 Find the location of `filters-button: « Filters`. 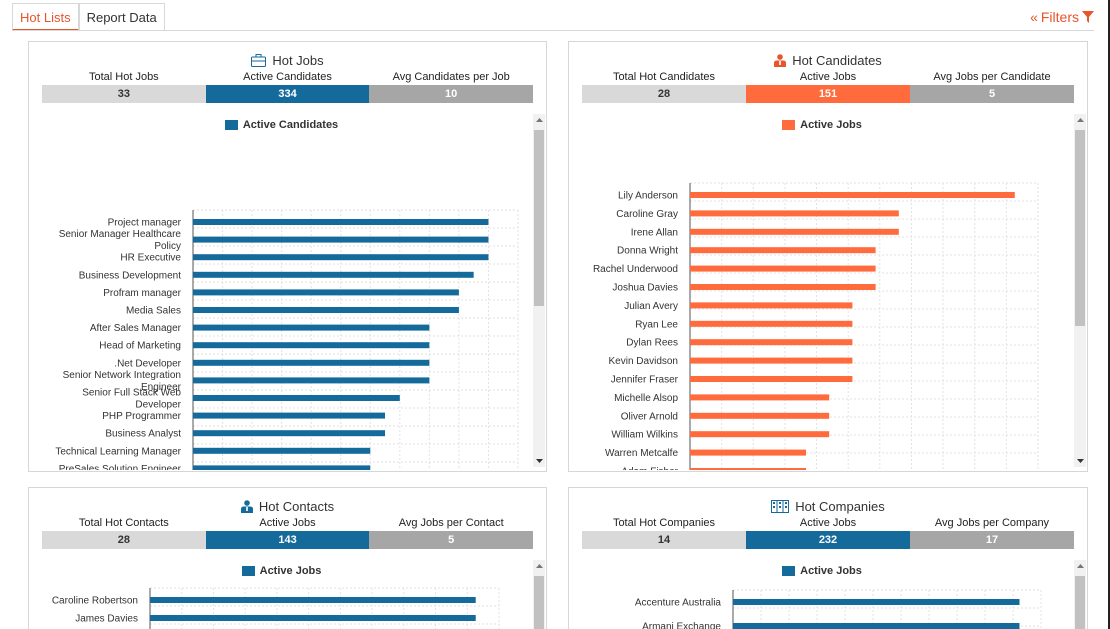

filters-button: « Filters is located at coordinates (1062, 17).